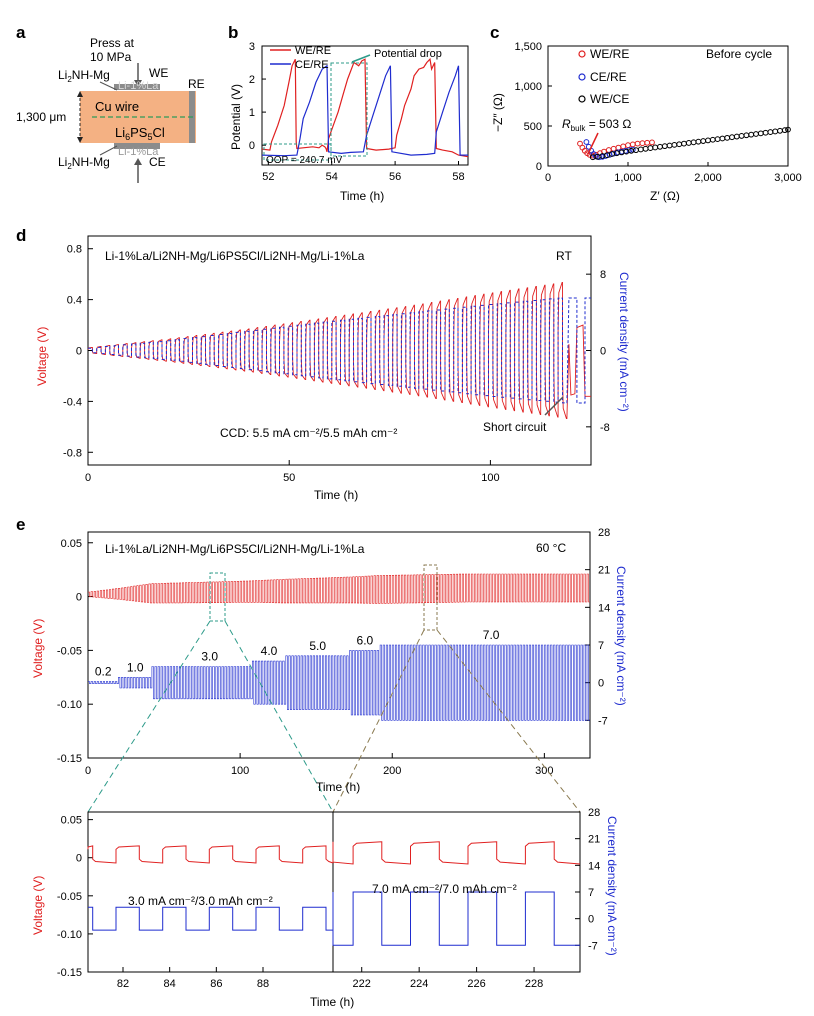 This screenshot has width=814, height=1016. I want to click on inset-ytick-label: 0.05, so click(71, 821).